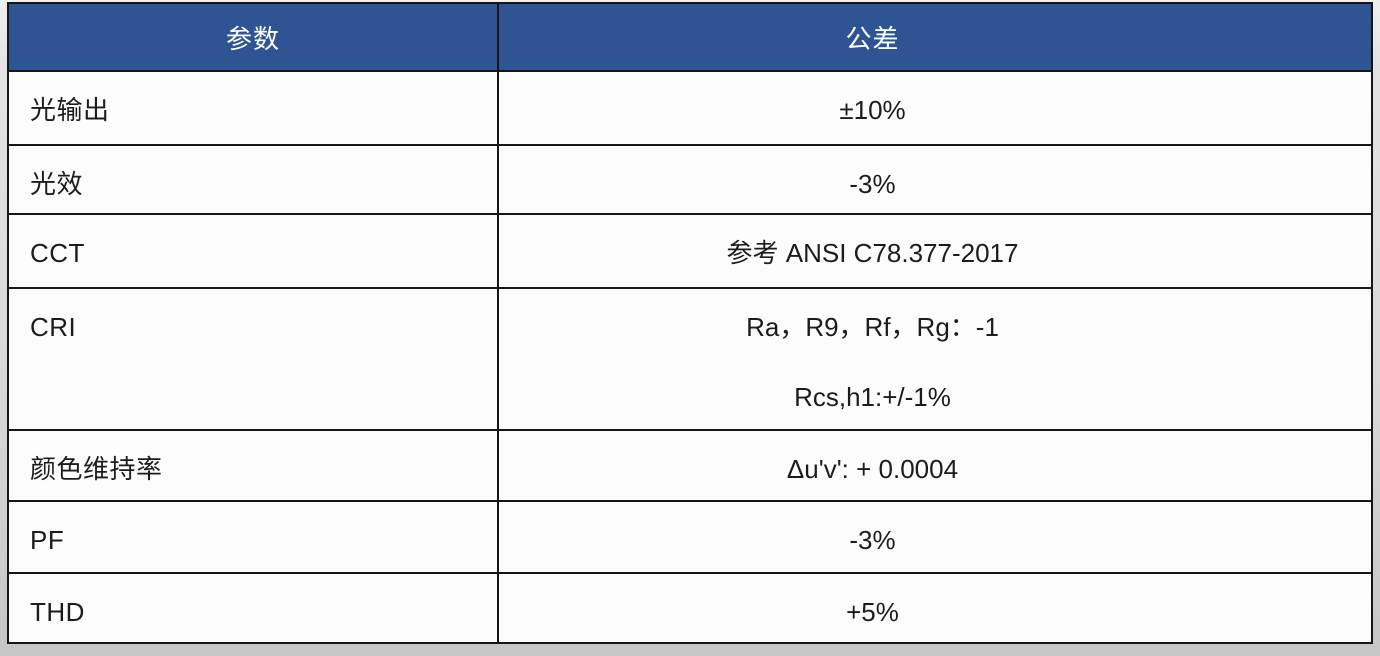  I want to click on header-row: 参数 公差, so click(690, 37).